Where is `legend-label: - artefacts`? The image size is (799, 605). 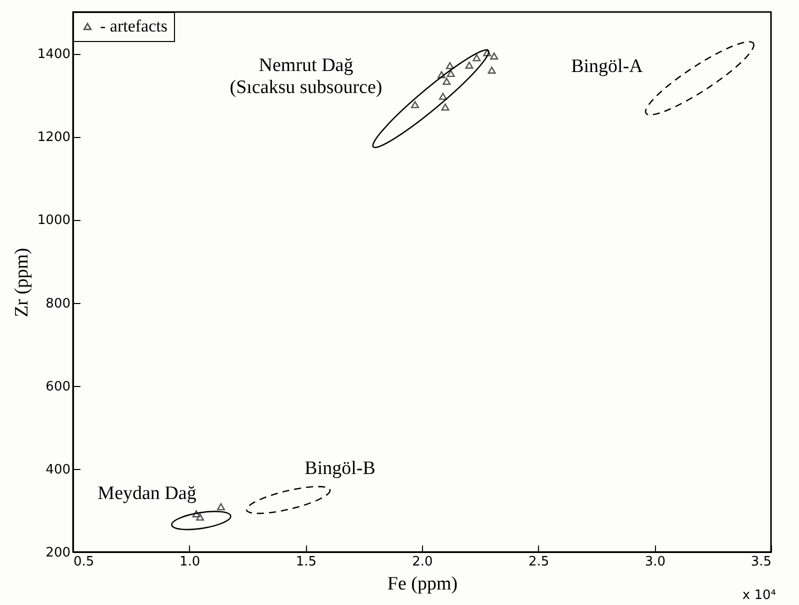
legend-label: - artefacts is located at coordinates (134, 26).